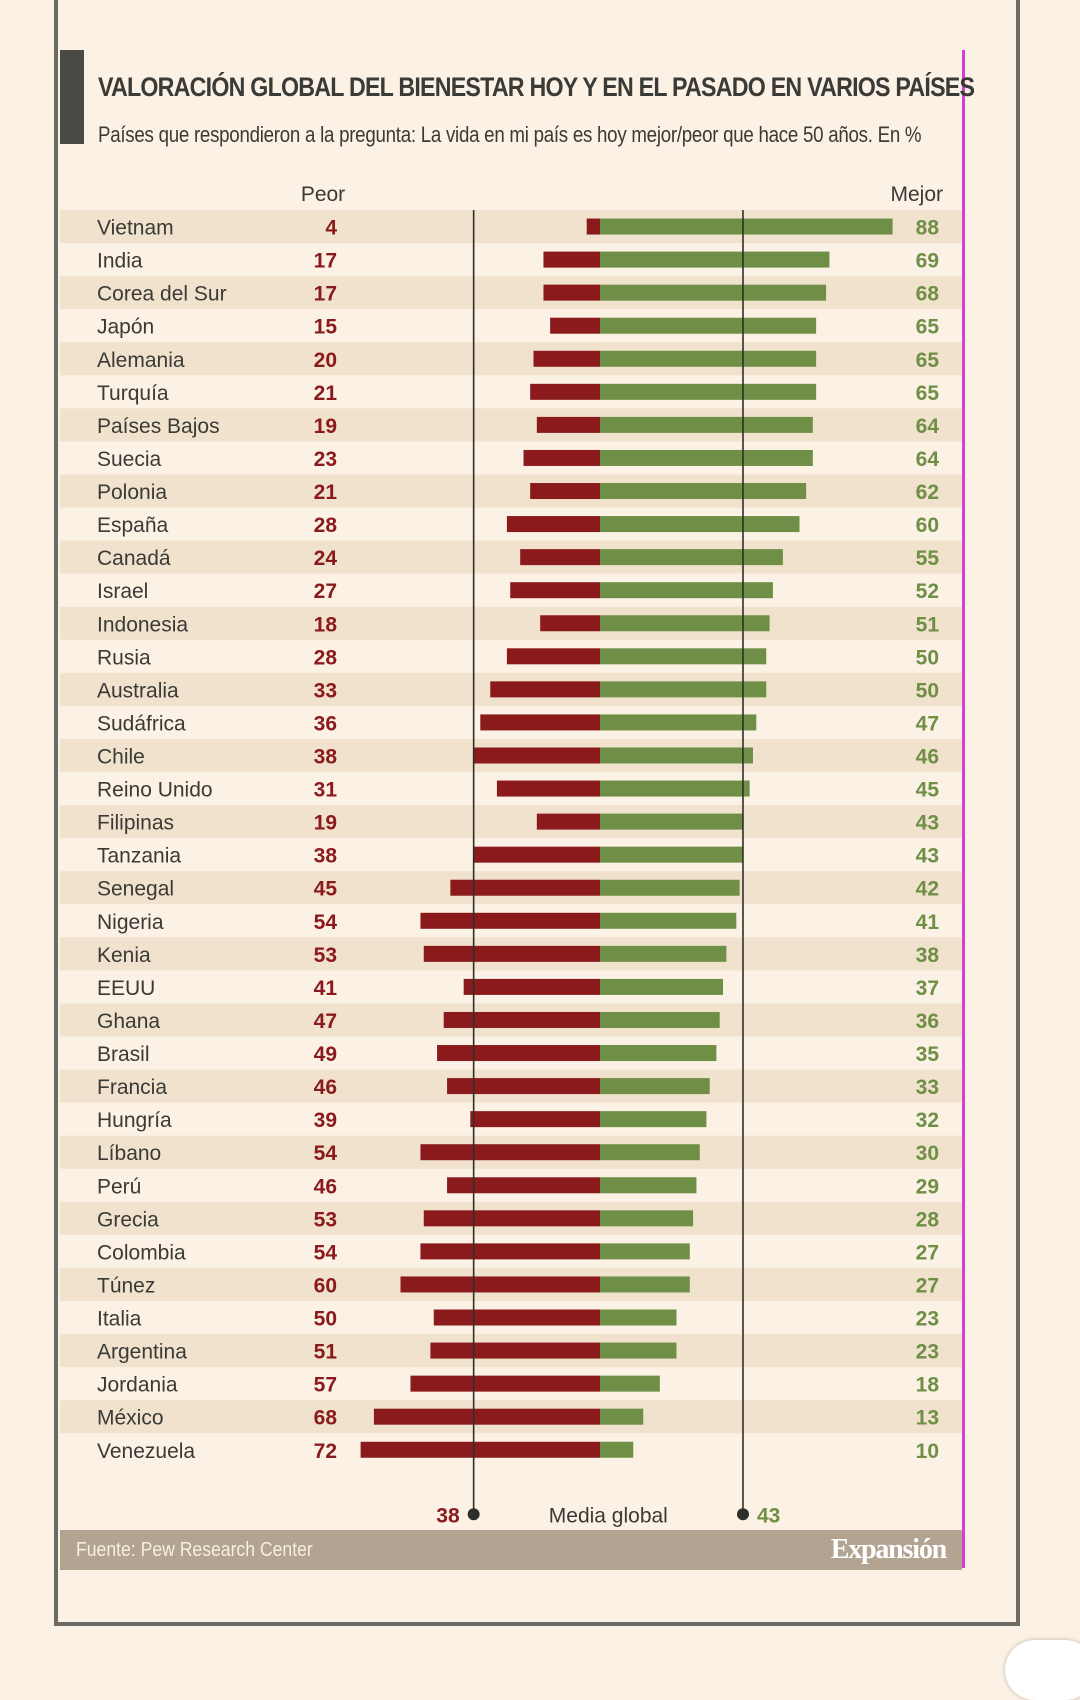 This screenshot has height=1700, width=1080. Describe the element at coordinates (927, 1252) in the screenshot. I see `value-better: 27` at that location.